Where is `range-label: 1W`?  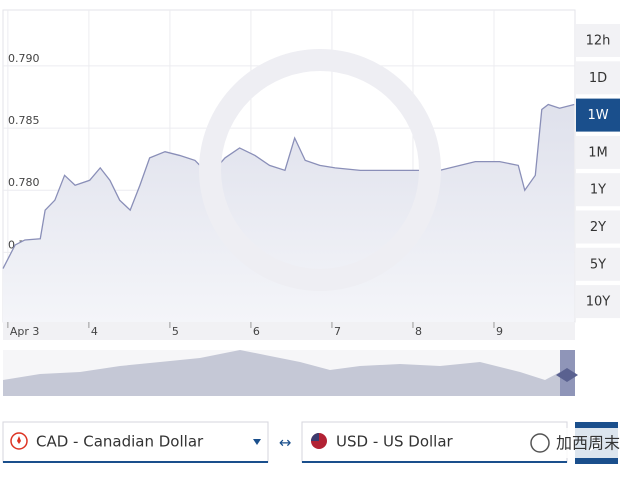 range-label: 1W is located at coordinates (597, 115).